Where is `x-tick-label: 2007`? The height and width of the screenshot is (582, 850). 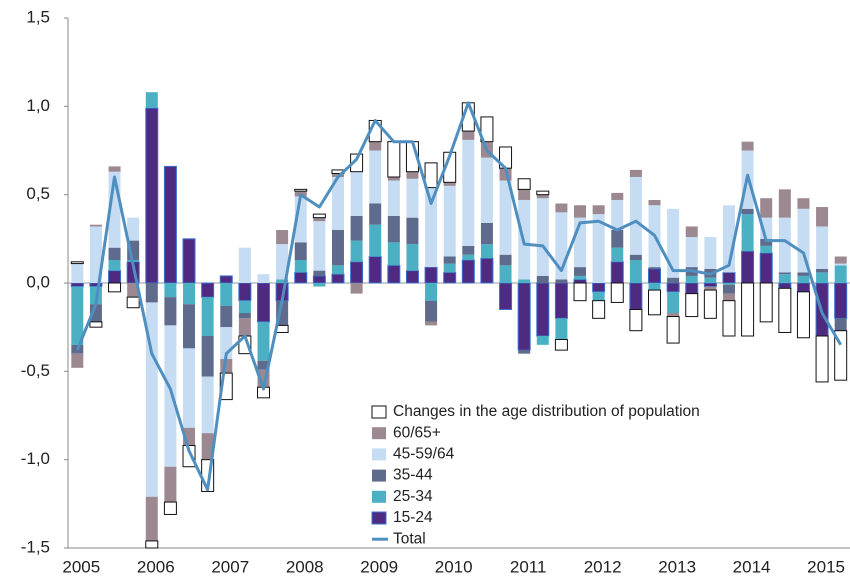
x-tick-label: 2007 is located at coordinates (230, 566).